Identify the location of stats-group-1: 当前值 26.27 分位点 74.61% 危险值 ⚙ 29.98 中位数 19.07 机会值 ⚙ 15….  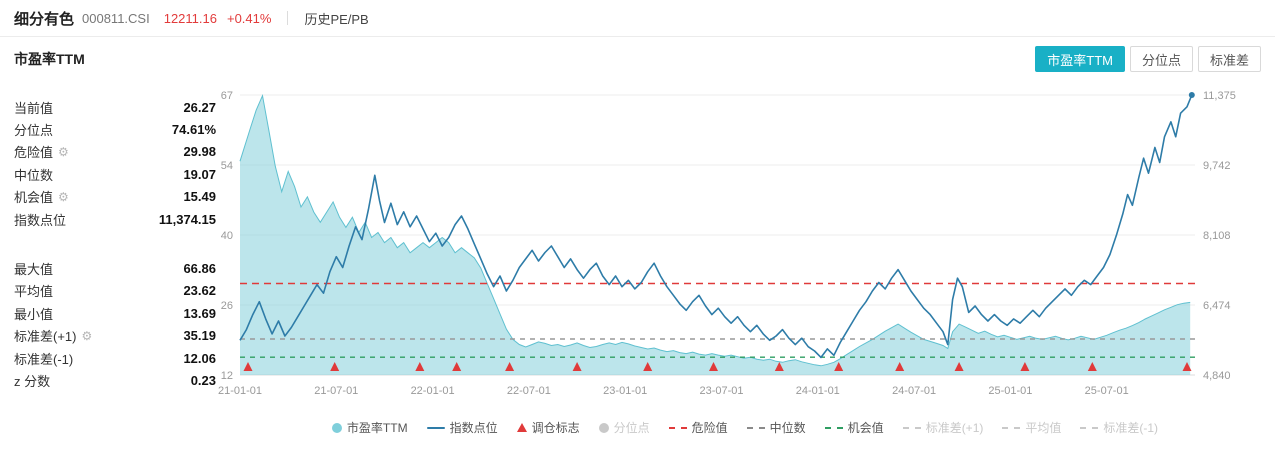
(115, 163).